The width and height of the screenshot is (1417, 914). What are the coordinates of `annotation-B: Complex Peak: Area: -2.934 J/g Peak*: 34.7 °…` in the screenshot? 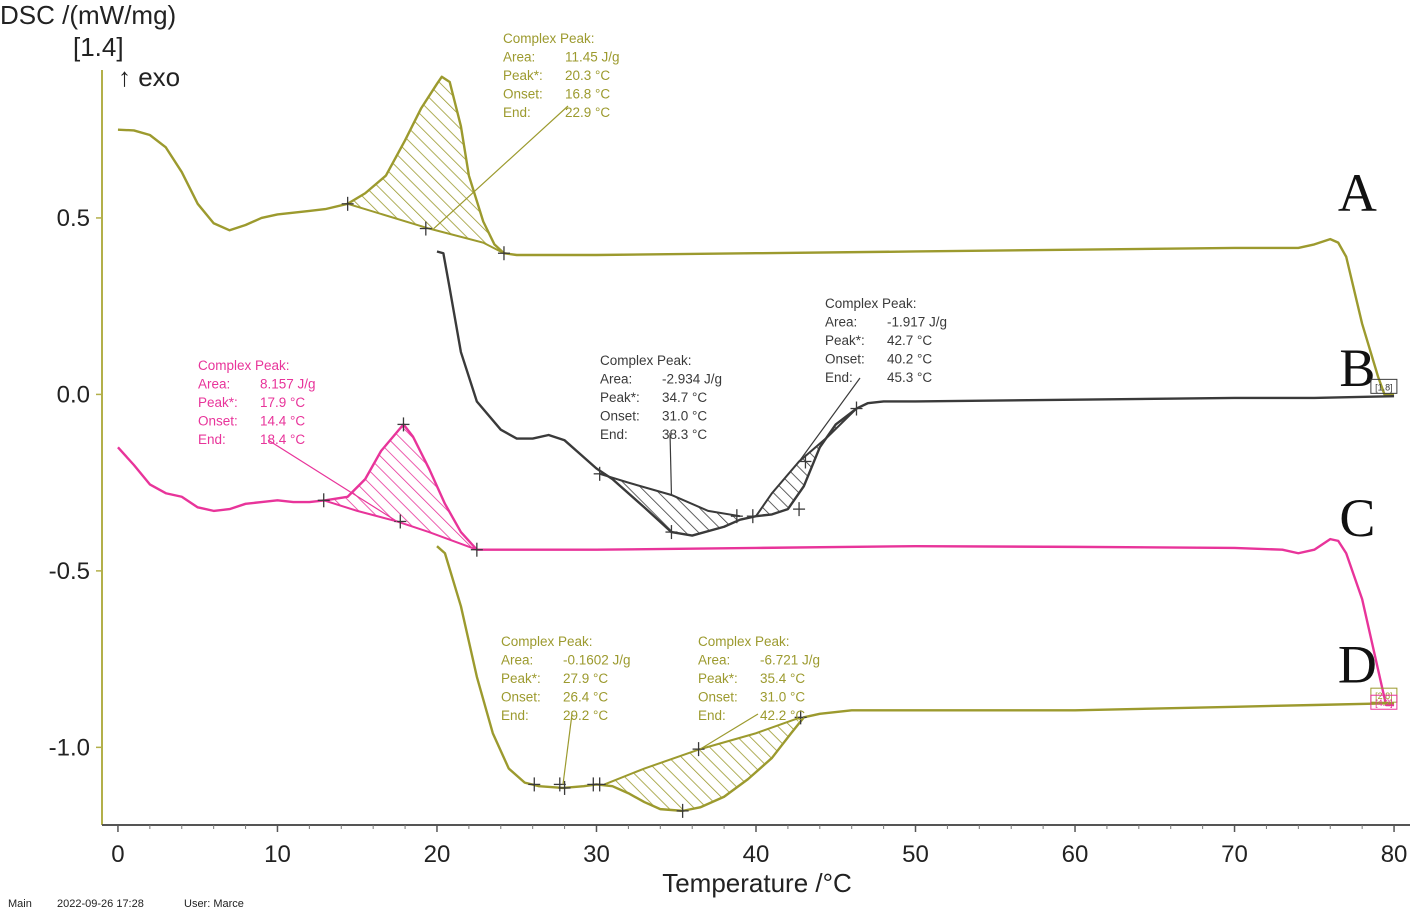 It's located at (661, 424).